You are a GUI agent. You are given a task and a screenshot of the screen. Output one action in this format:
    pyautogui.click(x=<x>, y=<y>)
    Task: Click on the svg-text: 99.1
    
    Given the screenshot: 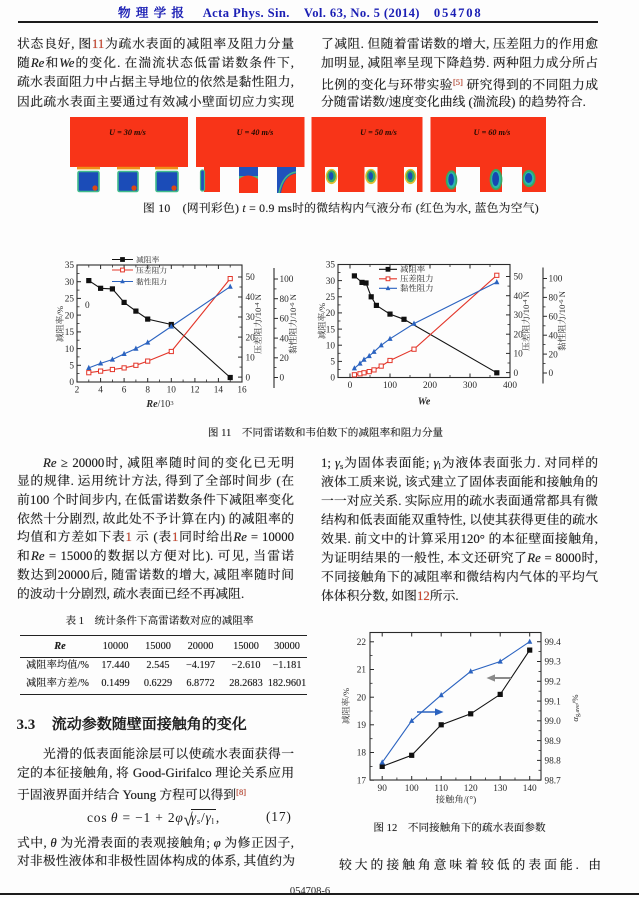 What is the action you would take?
    pyautogui.click(x=553, y=702)
    